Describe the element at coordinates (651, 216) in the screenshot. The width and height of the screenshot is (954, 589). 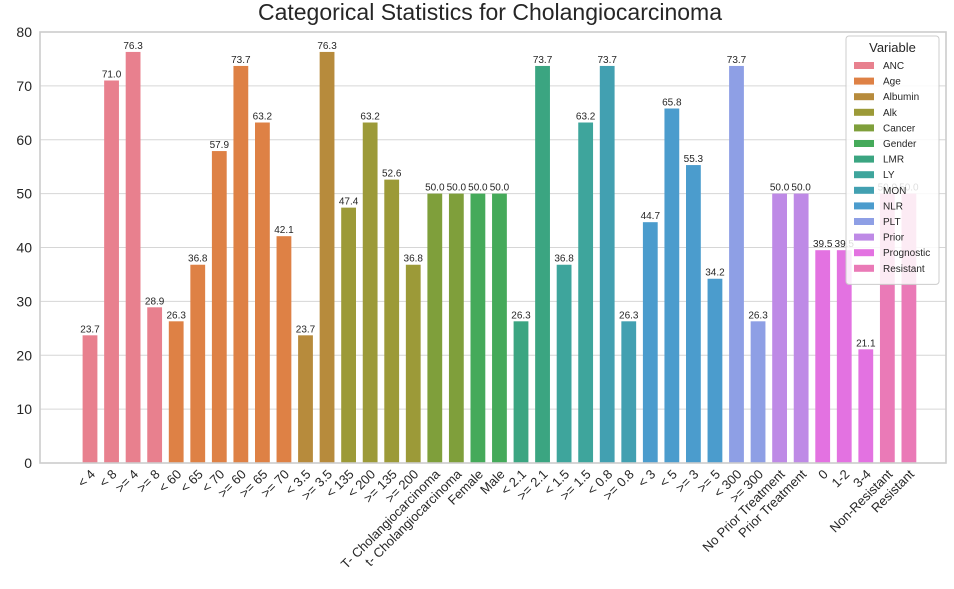
I see `bar-value-label: 44.7` at that location.